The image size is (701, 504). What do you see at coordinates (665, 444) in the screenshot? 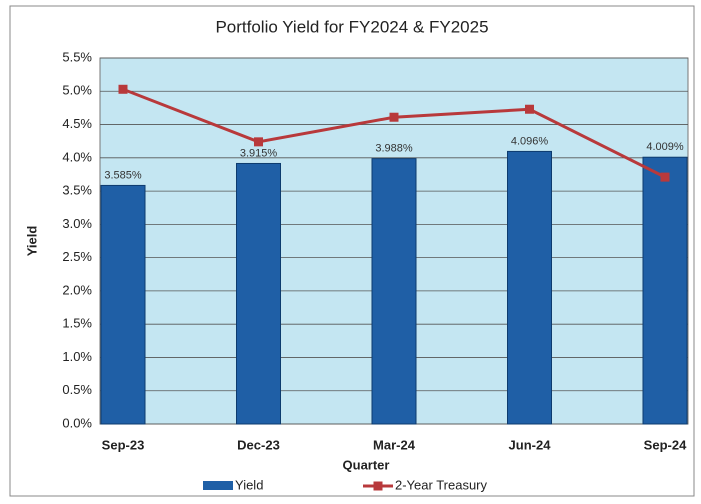
I see `x-tick-label: Sep-24` at bounding box center [665, 444].